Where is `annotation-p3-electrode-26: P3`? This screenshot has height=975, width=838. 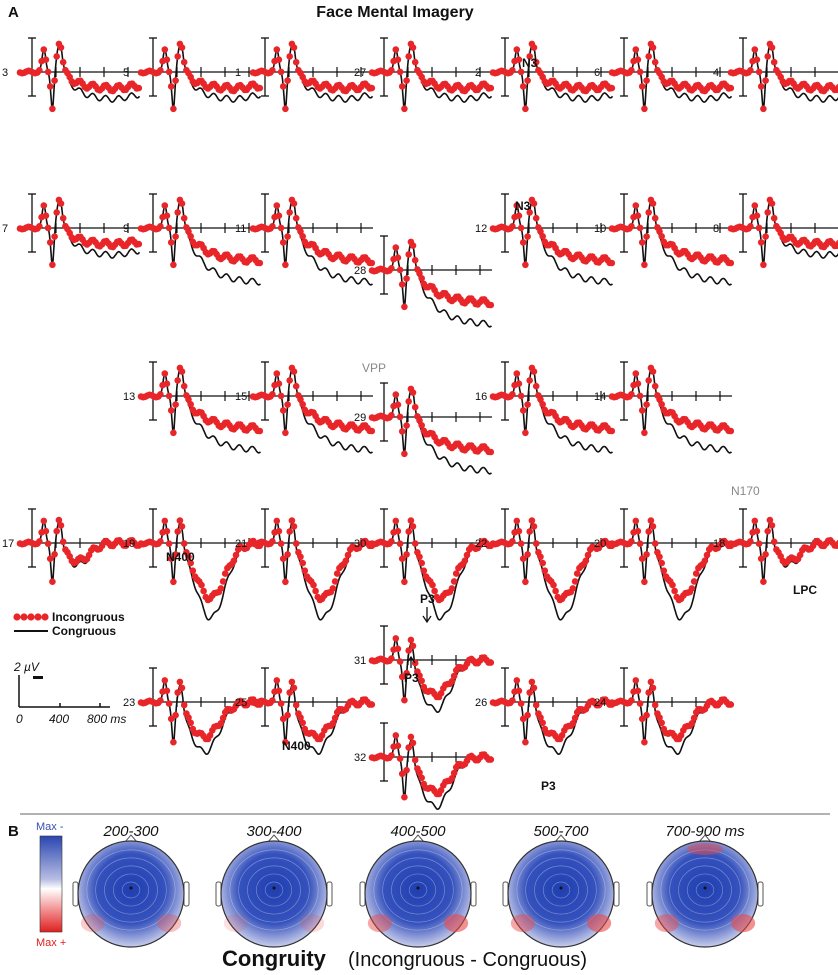
annotation-p3-electrode-26: P3 is located at coordinates (548, 786).